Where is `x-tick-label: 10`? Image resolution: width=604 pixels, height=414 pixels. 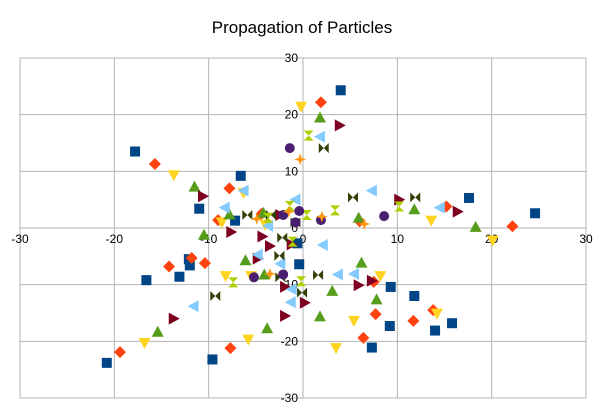
x-tick-label: 10 is located at coordinates (398, 239).